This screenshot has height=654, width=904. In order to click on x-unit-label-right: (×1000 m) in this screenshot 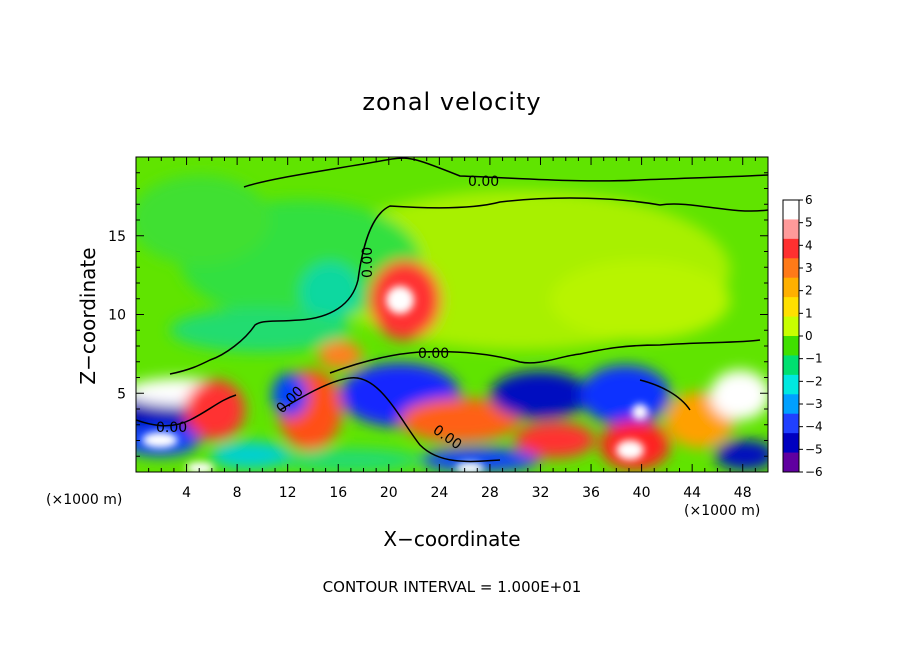, I will do `click(722, 511)`.